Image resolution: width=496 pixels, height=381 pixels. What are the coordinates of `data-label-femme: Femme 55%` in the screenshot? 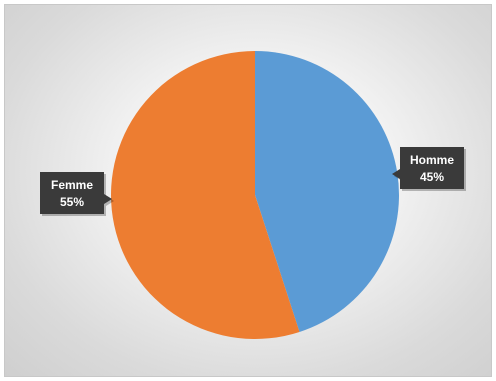 It's located at (77, 194).